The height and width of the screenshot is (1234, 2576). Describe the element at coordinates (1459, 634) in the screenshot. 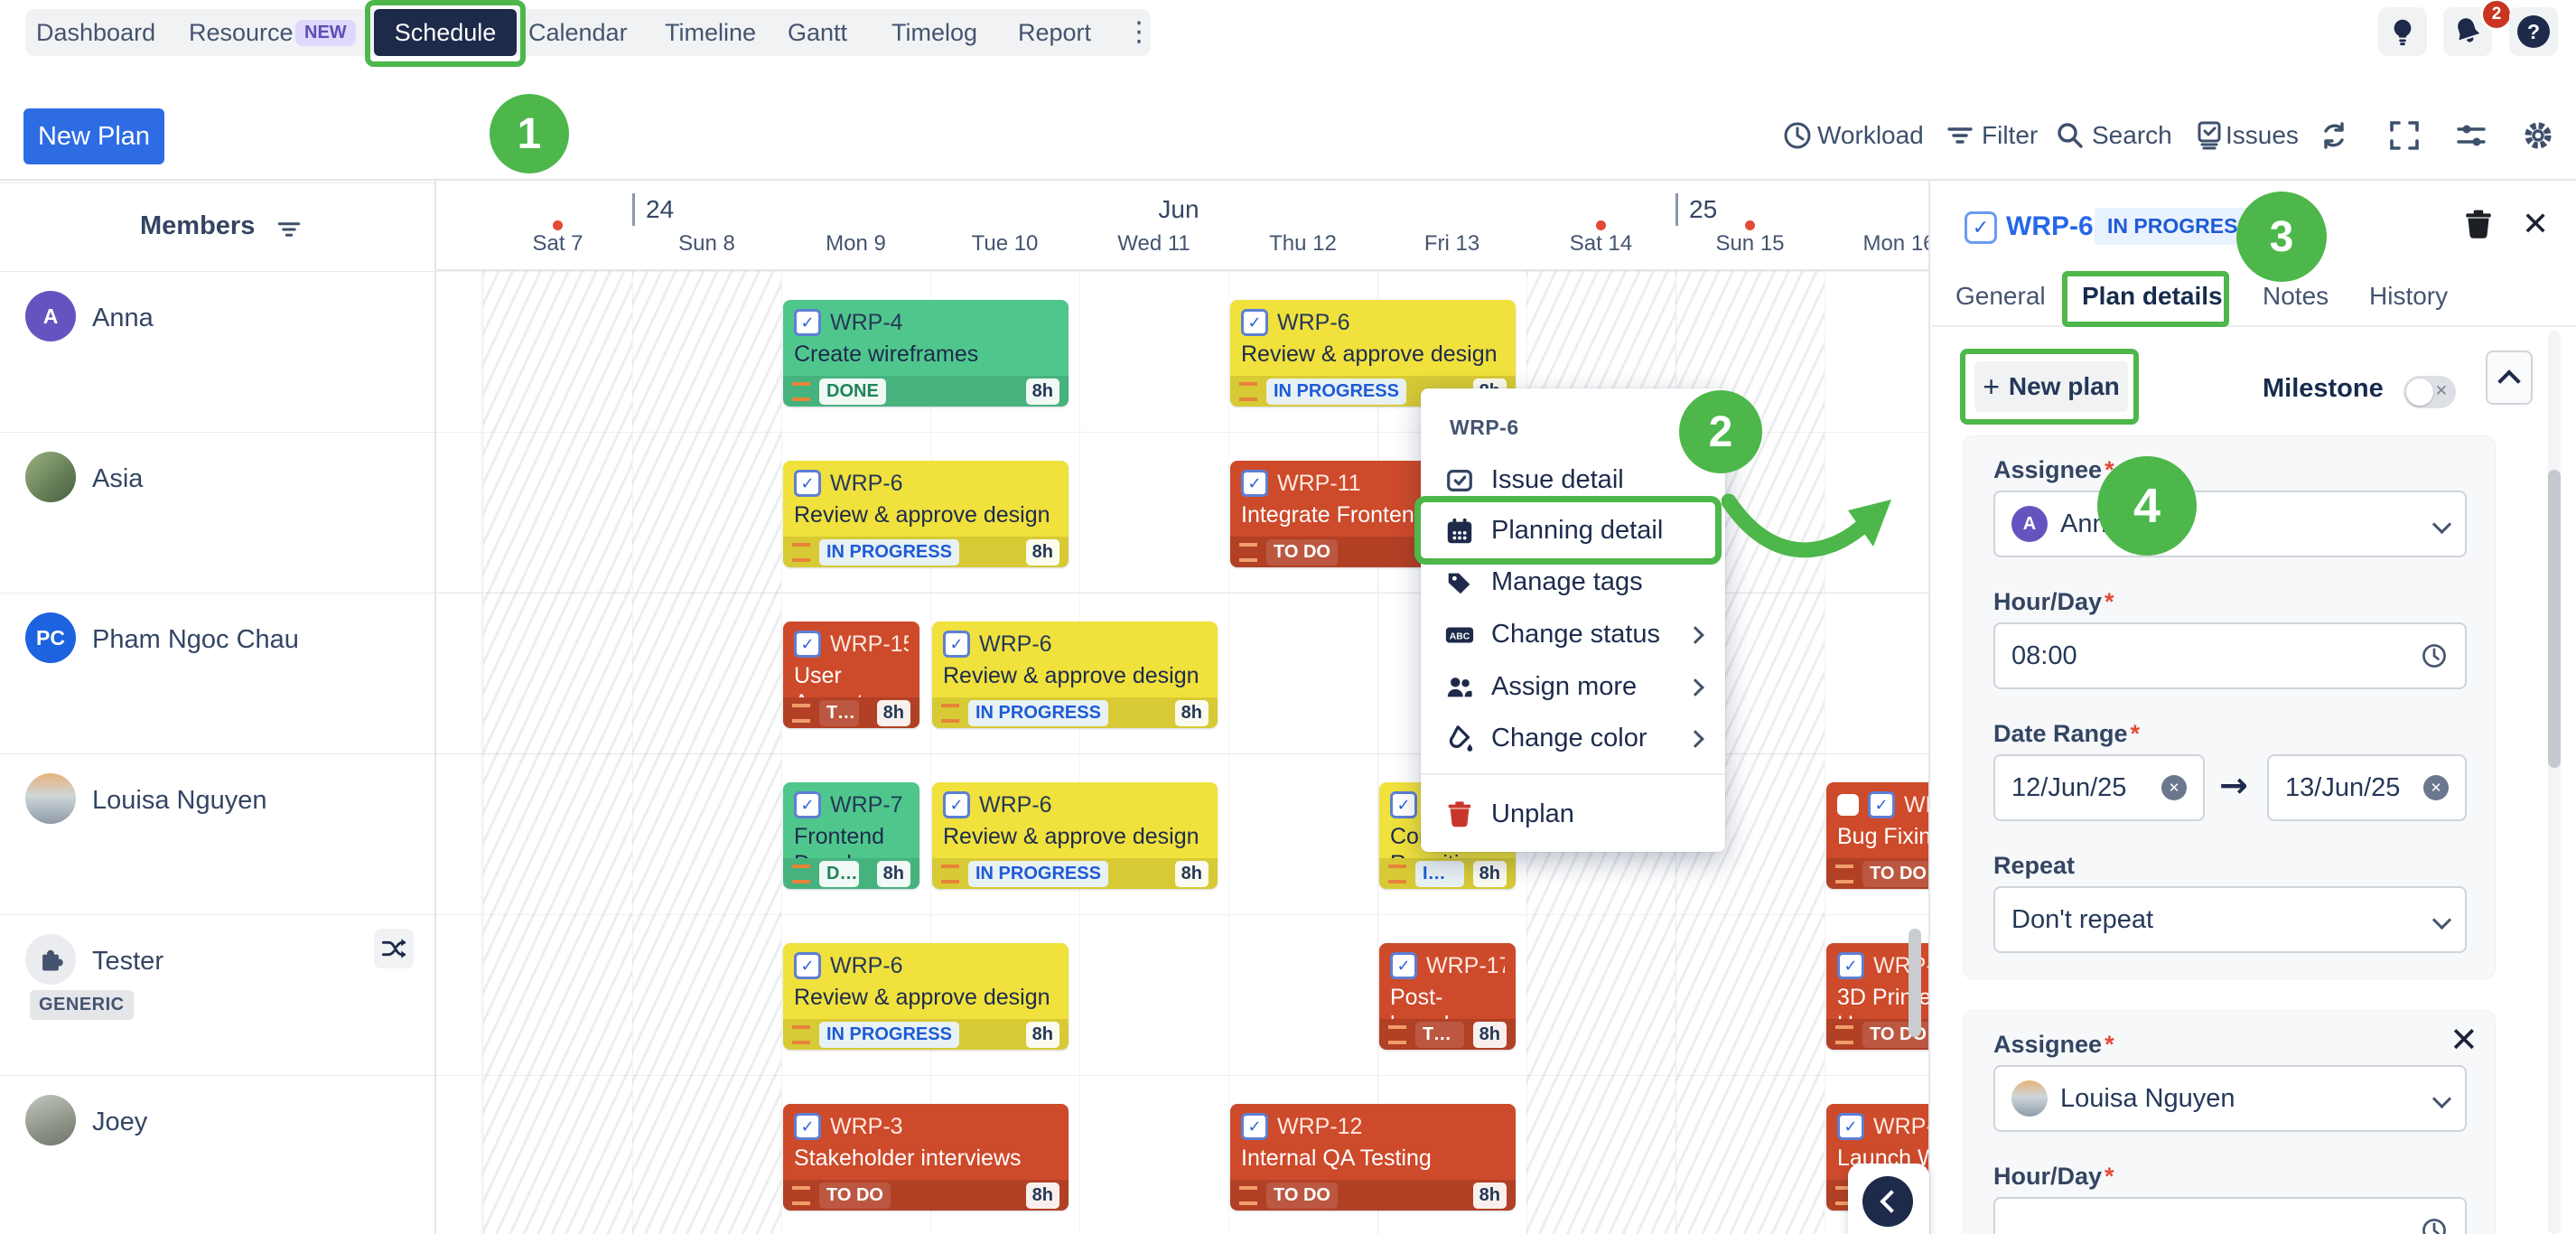

I see `abc-status-icon: ABC` at that location.